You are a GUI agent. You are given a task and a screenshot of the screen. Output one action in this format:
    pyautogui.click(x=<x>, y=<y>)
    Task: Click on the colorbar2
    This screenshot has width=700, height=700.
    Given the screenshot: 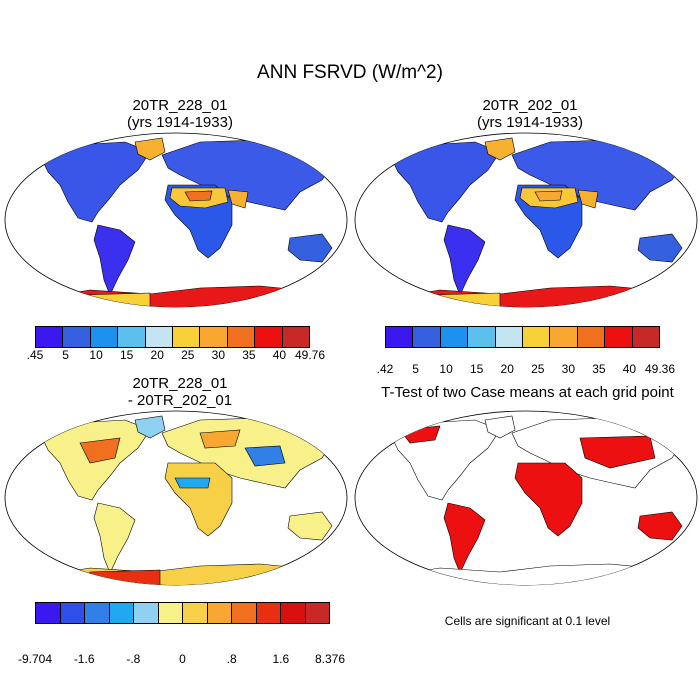 What is the action you would take?
    pyautogui.click(x=522, y=337)
    